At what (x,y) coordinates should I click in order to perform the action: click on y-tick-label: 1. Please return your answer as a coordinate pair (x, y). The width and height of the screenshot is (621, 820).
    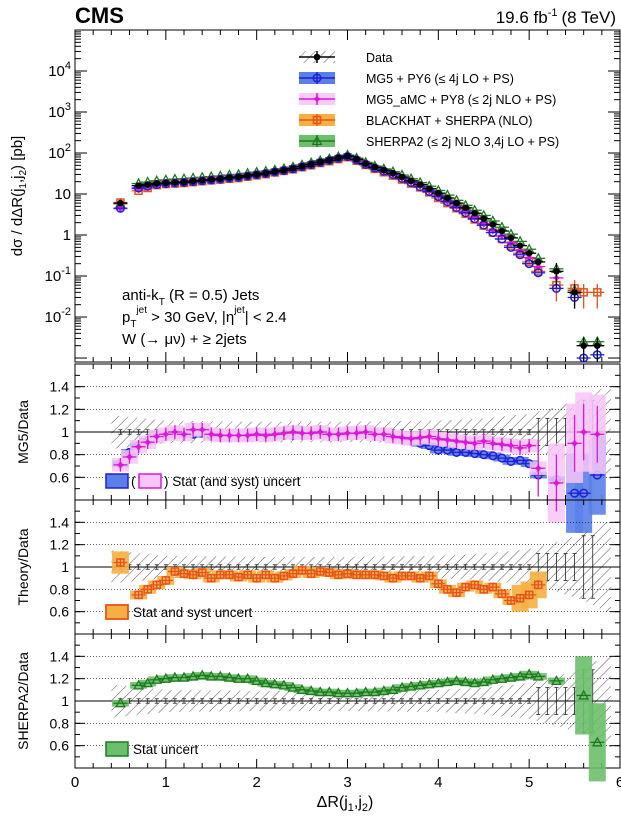
    Looking at the image, I should click on (65, 567).